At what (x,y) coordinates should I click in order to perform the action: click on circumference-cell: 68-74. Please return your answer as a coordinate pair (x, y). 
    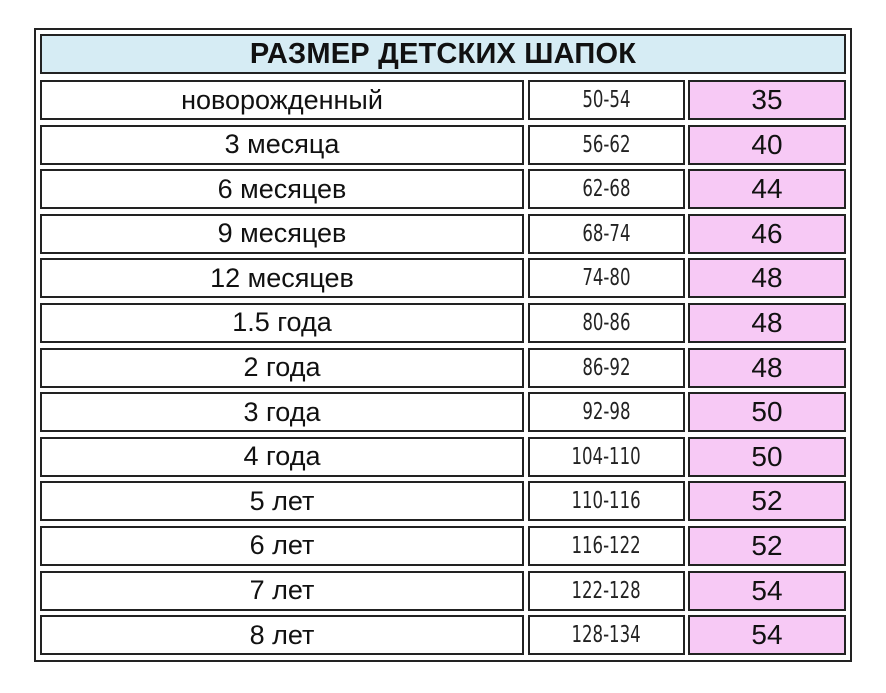
    Looking at the image, I should click on (606, 233).